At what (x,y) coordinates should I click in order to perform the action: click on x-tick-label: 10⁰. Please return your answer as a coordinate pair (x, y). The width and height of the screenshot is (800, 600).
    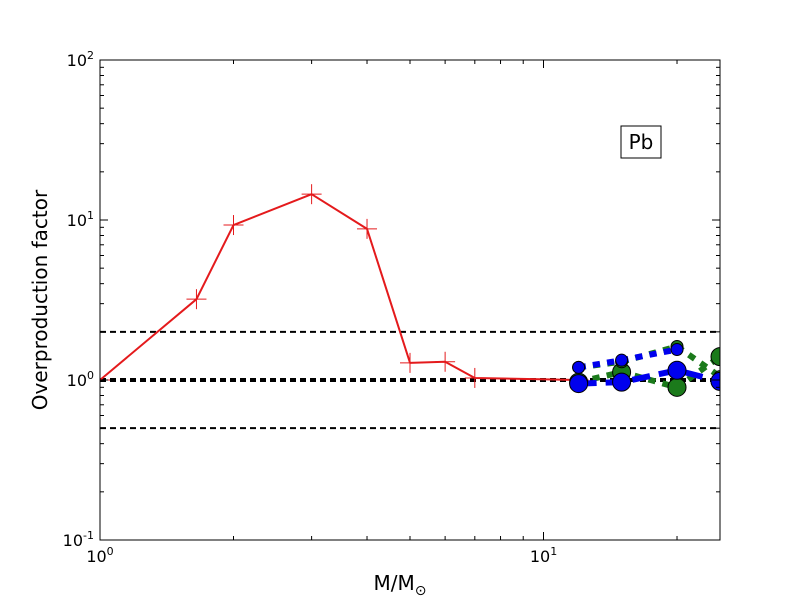
    Looking at the image, I should click on (99, 555).